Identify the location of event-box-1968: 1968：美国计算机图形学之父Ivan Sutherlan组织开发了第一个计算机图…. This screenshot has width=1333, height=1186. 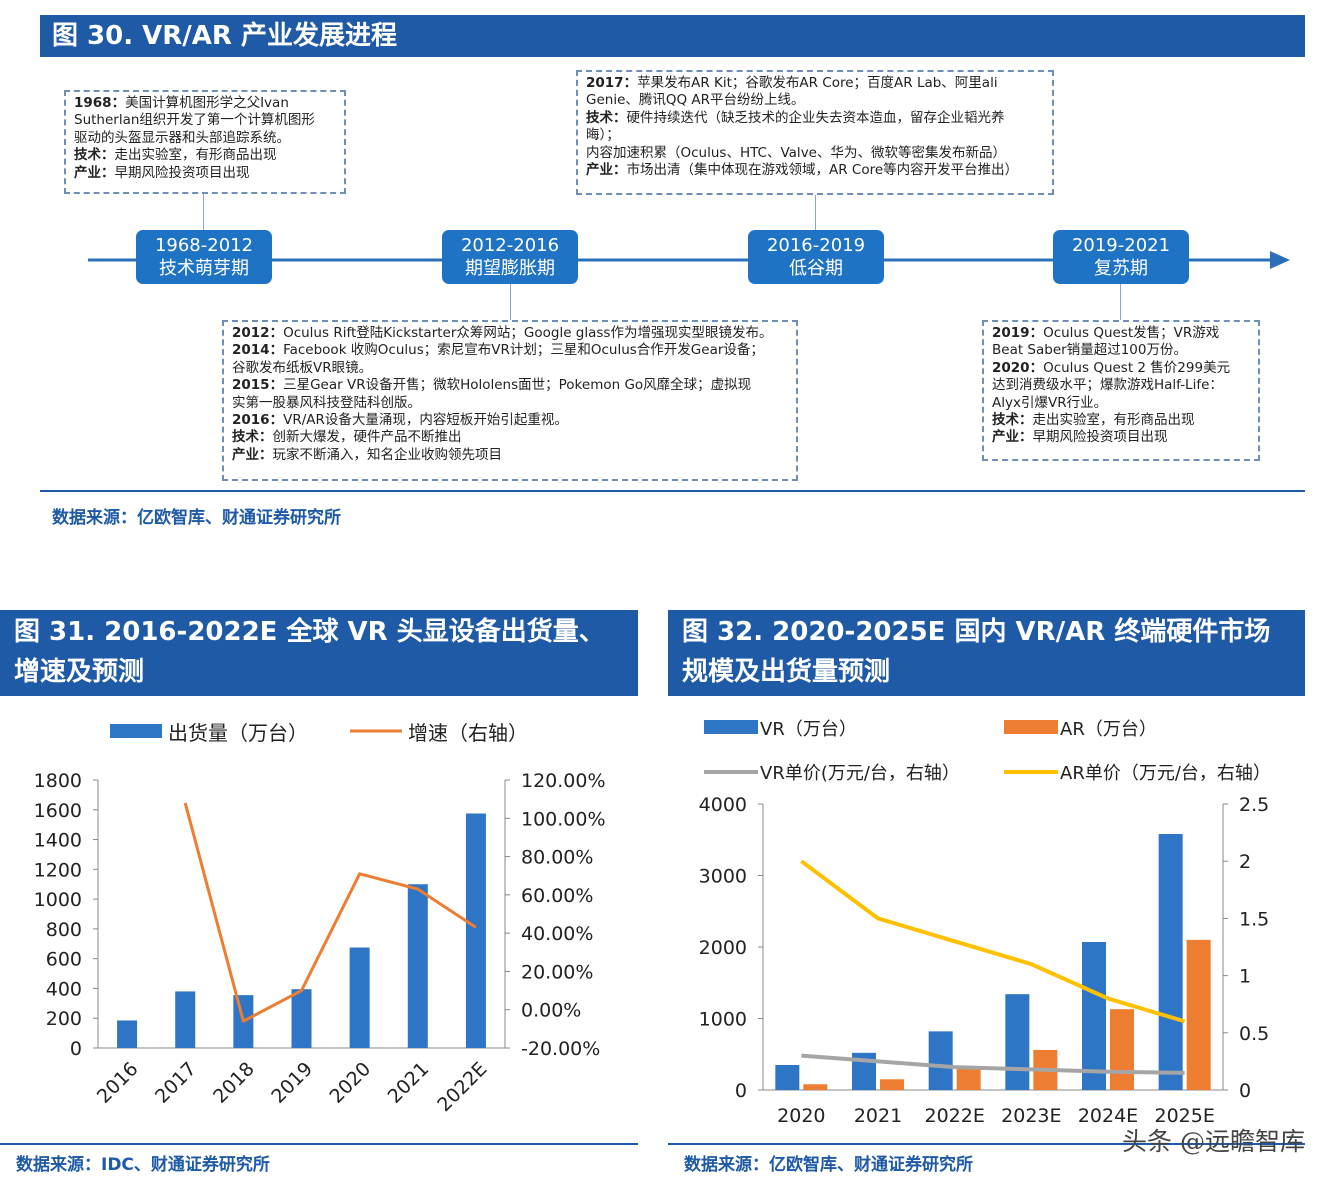
(205, 142).